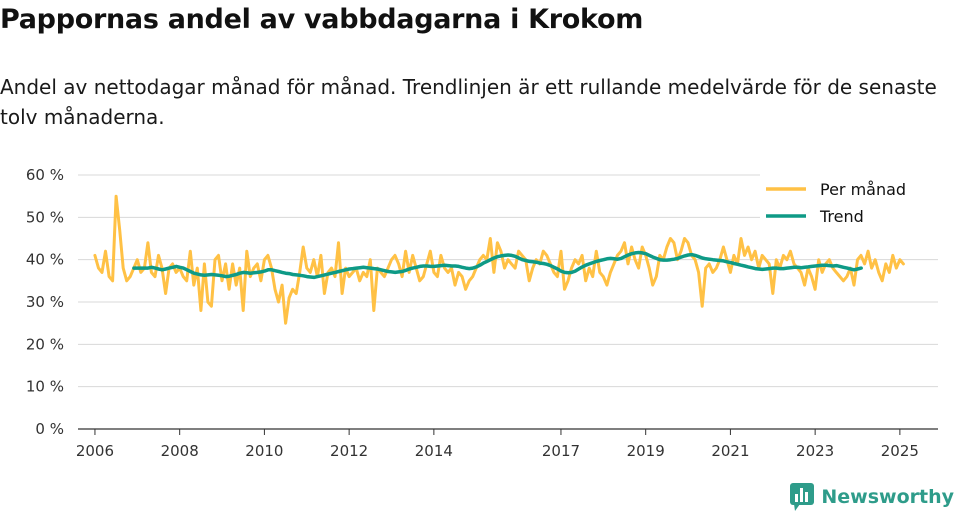 The width and height of the screenshot is (960, 520). Describe the element at coordinates (45, 387) in the screenshot. I see `y-tick-label: 10 %` at that location.